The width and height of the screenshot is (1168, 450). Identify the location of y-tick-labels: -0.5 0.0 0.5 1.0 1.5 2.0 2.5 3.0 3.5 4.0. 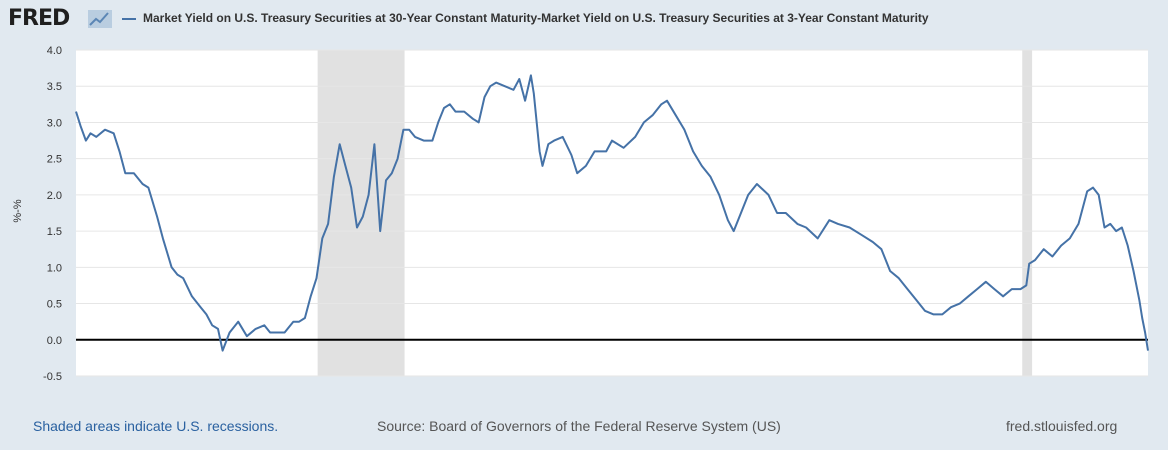
(52, 214).